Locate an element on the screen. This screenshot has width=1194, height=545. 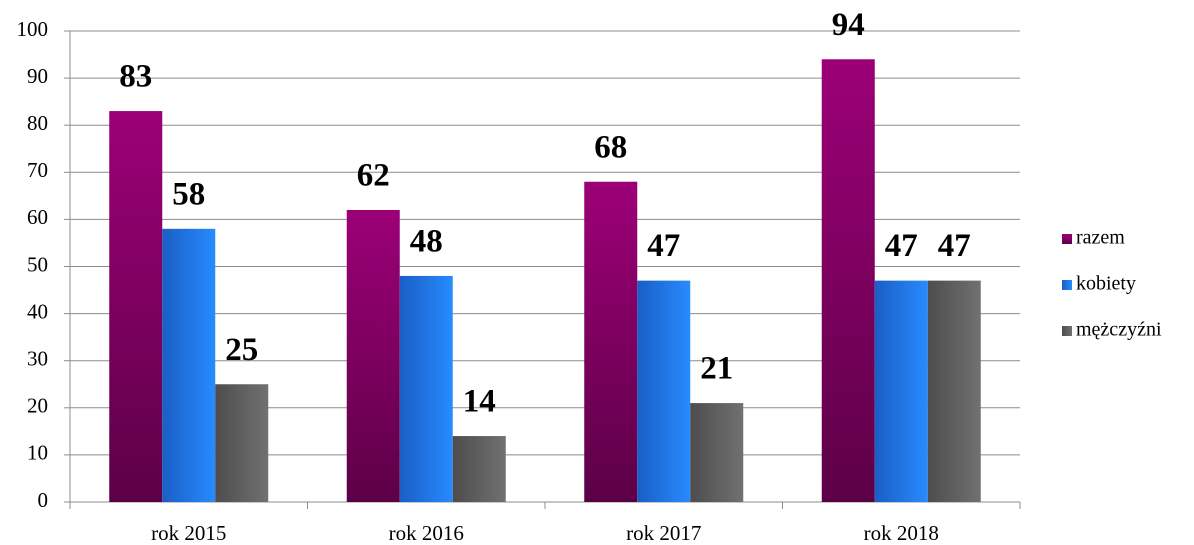
x-tick-label: rok 2016 is located at coordinates (426, 533).